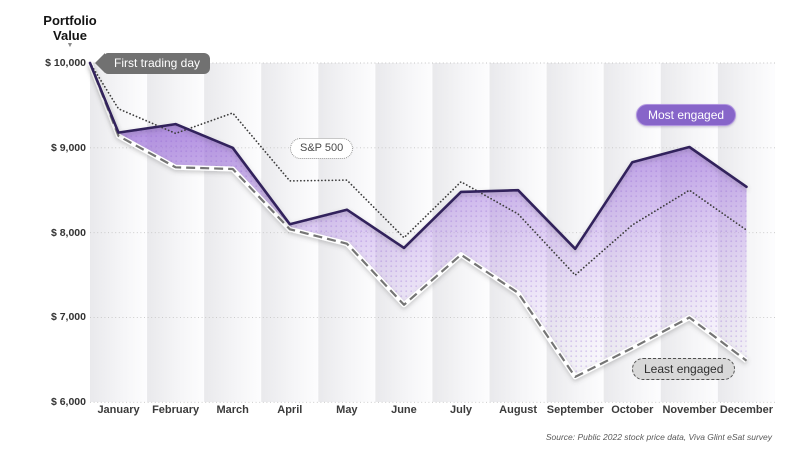 This screenshot has height=456, width=810. Describe the element at coordinates (461, 410) in the screenshot. I see `x-tick-label-july: July` at that location.